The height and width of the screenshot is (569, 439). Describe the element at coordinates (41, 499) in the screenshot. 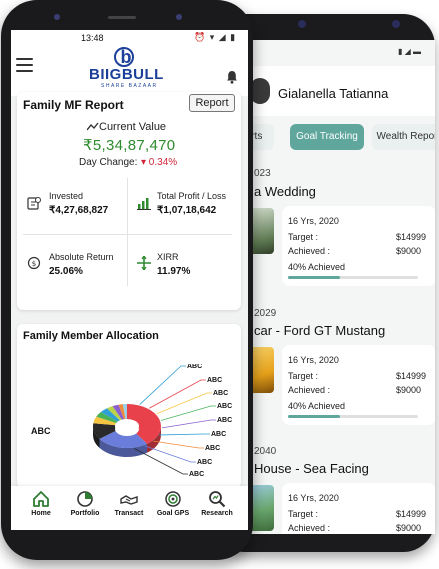

I see `home-icon` at that location.